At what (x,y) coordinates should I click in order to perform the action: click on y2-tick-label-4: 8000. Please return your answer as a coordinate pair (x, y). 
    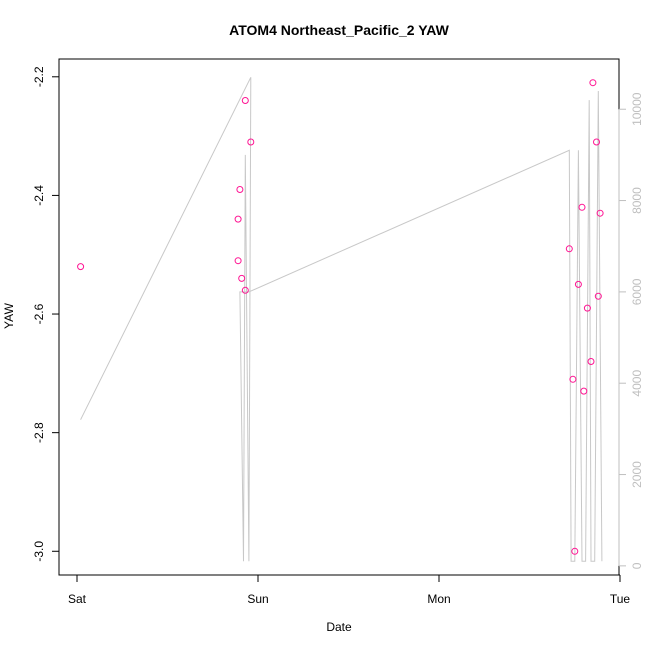
    Looking at the image, I should click on (637, 200).